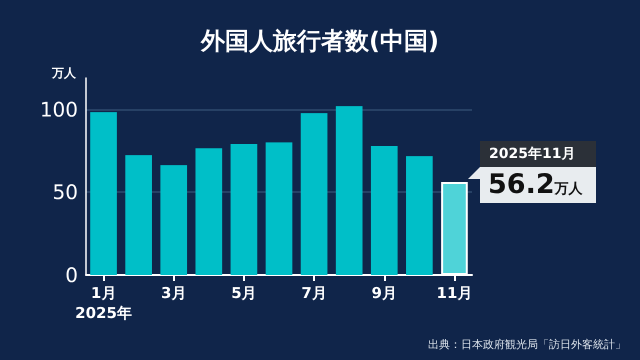 This screenshot has height=360, width=640. Describe the element at coordinates (103, 303) in the screenshot. I see `x-tick-label: 1月 2025年` at that location.